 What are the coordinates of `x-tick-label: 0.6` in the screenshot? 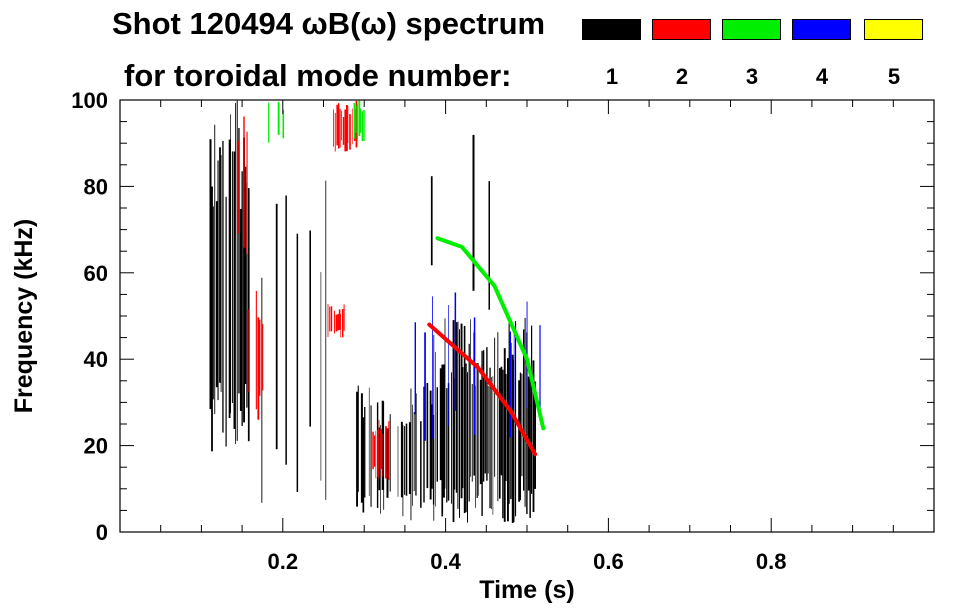 It's located at (608, 561).